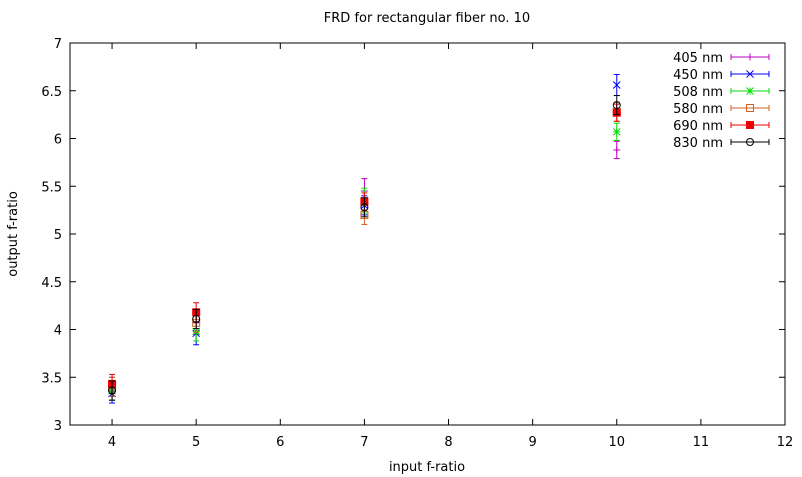 The width and height of the screenshot is (802, 477). What do you see at coordinates (785, 442) in the screenshot?
I see `x-tick-label: 12` at bounding box center [785, 442].